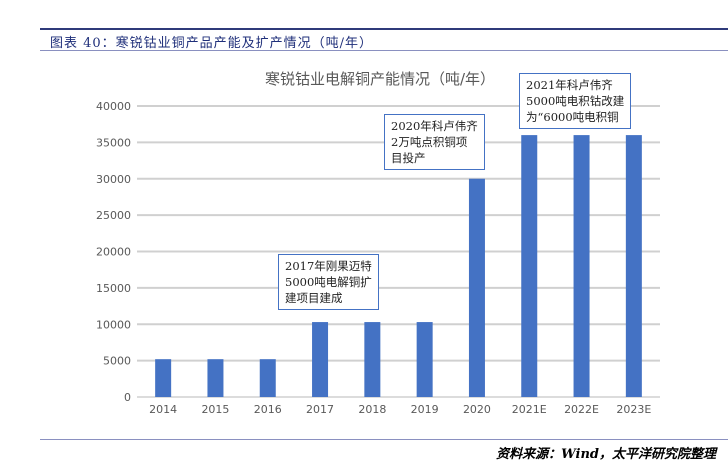  I want to click on annotation-line: 5000吨电解铜扩, so click(328, 282).